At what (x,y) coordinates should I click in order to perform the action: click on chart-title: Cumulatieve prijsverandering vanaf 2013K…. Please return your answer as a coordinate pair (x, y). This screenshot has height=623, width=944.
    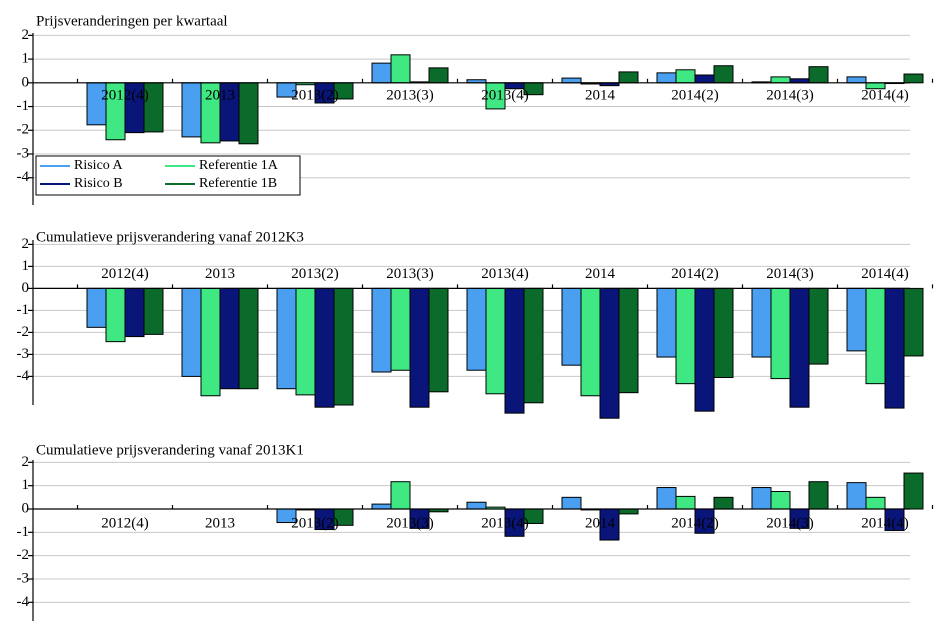
    Looking at the image, I should click on (170, 450).